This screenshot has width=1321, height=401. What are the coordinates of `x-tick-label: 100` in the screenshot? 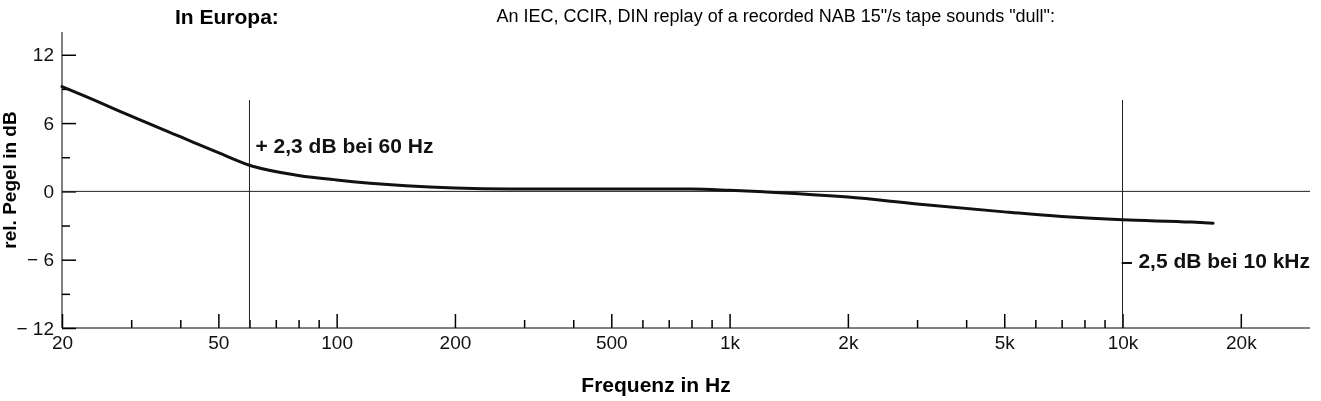 It's located at (337, 343).